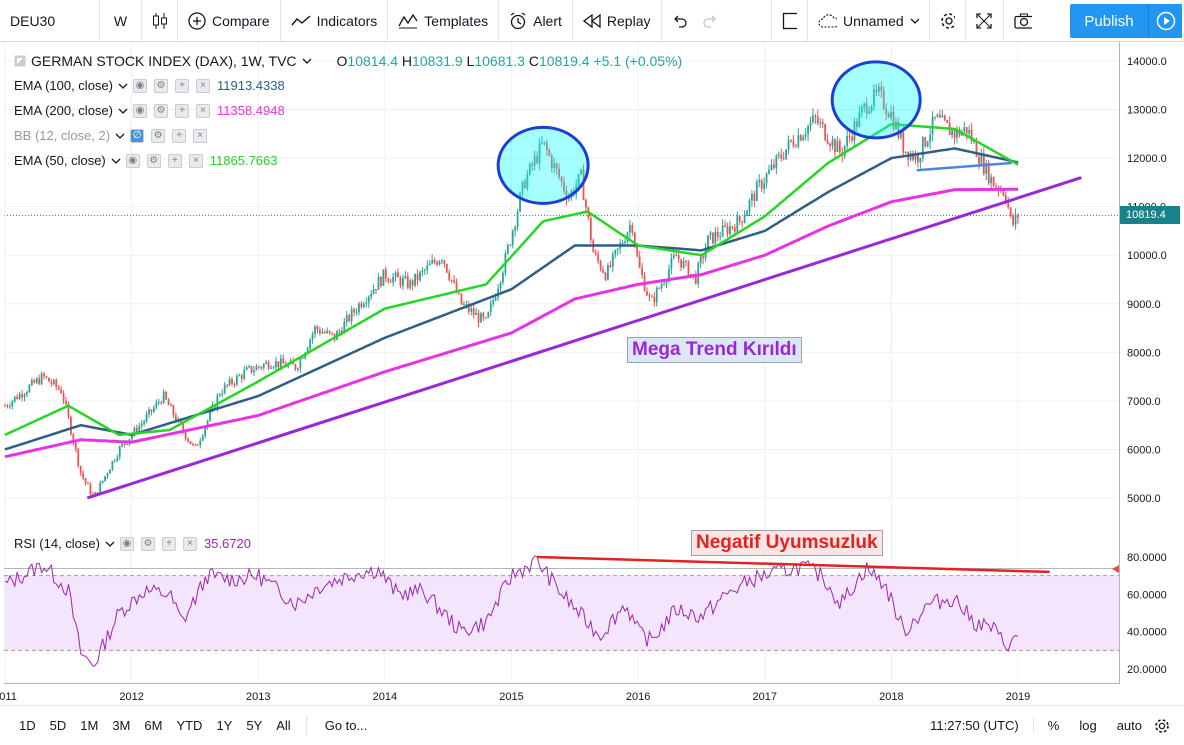 Image resolution: width=1184 pixels, height=745 pixels. I want to click on range-5d: 5D, so click(58, 725).